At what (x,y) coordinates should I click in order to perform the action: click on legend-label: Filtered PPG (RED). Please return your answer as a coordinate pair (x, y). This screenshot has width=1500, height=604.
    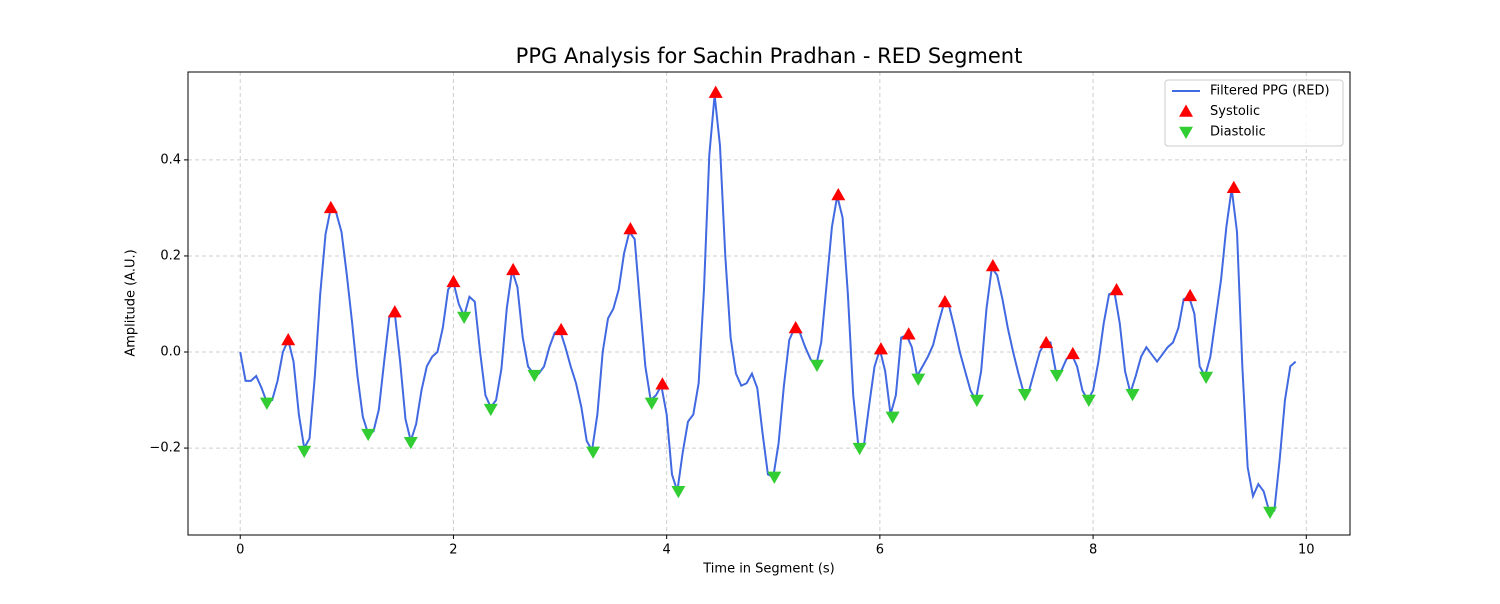
    Looking at the image, I should click on (1270, 91).